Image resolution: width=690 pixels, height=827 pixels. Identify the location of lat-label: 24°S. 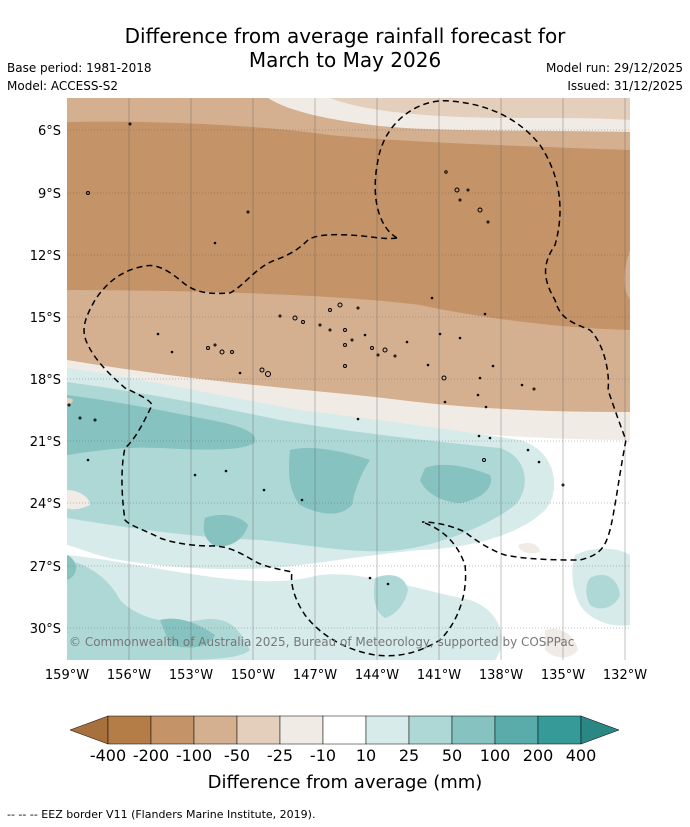
(45, 504).